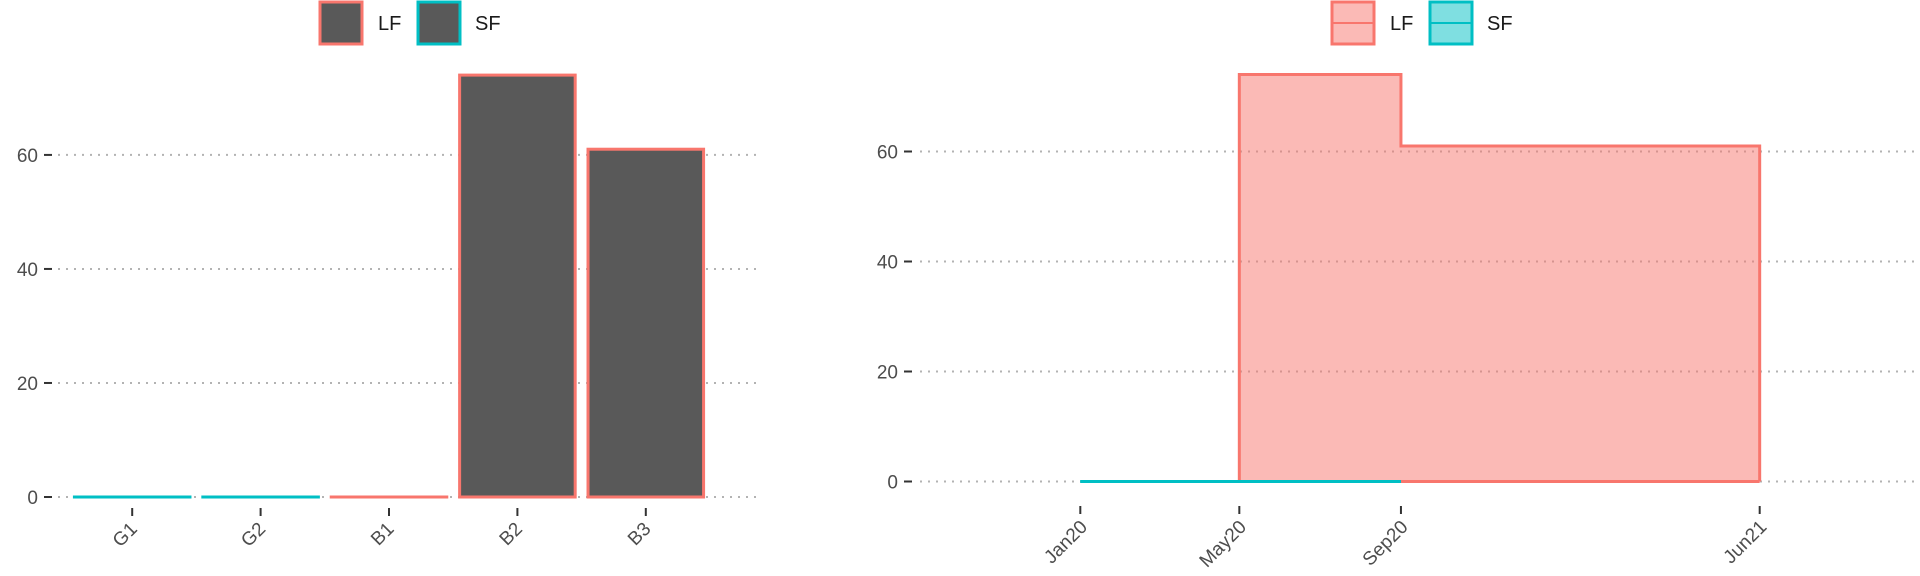 Image resolution: width=1920 pixels, height=576 pixels. I want to click on x-tick-label: Sep20, so click(1386, 544).